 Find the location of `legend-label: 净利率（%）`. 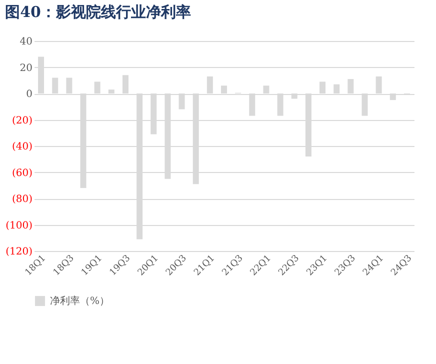

legend-label: 净利率（%） is located at coordinates (80, 301).